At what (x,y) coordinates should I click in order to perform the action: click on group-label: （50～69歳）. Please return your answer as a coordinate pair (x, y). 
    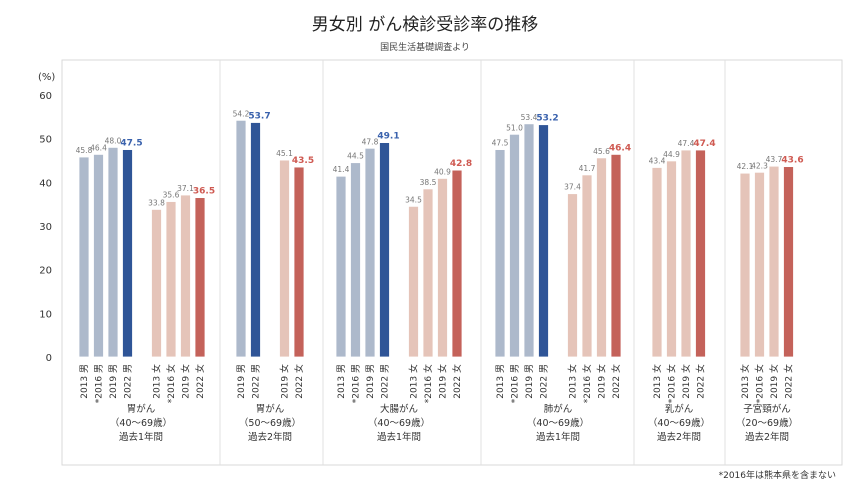
    Looking at the image, I should click on (270, 423).